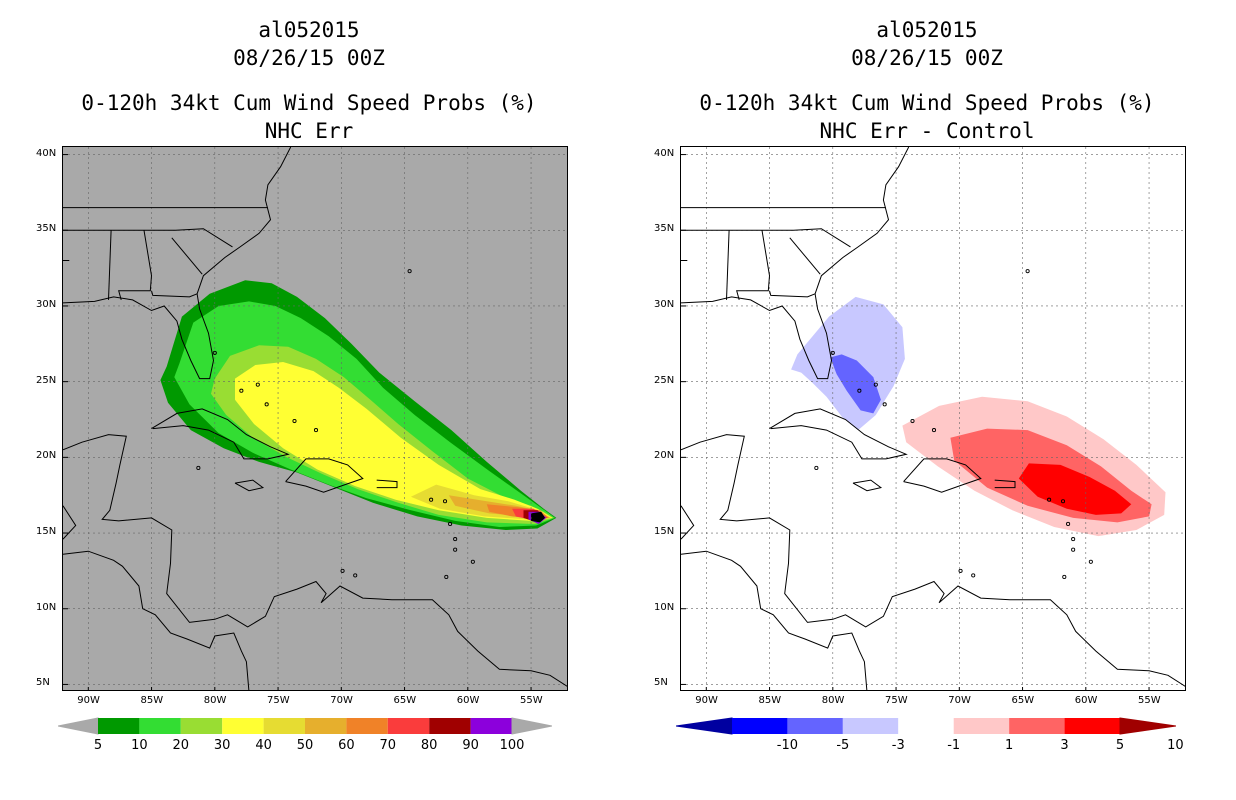  What do you see at coordinates (954, 745) in the screenshot?
I see `colorbar-label: -1` at bounding box center [954, 745].